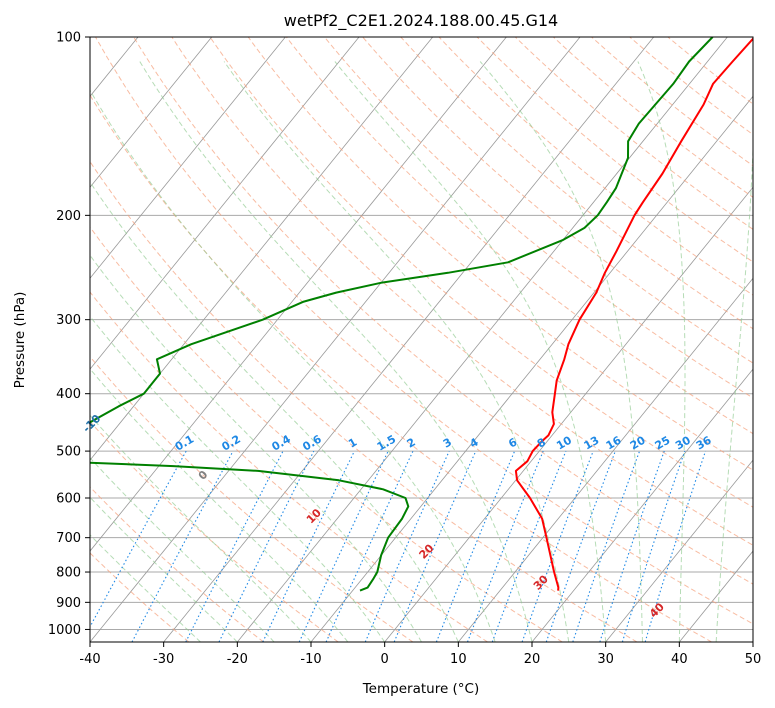  I want to click on x-tick-label: 0, so click(385, 659).